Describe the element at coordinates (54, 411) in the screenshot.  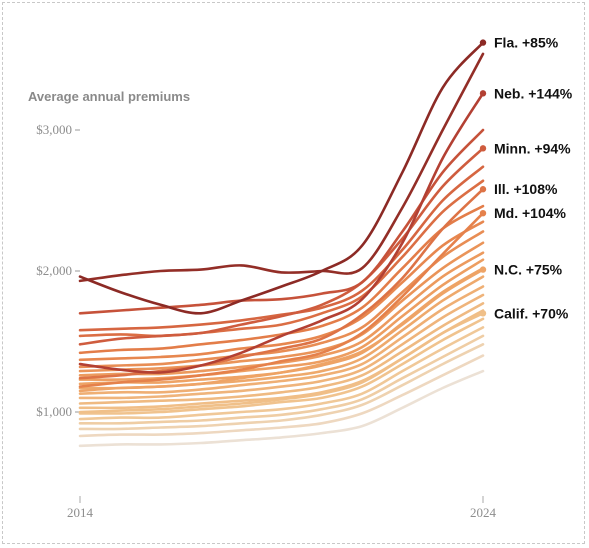
I see `y-tick-label: $1,000` at that location.